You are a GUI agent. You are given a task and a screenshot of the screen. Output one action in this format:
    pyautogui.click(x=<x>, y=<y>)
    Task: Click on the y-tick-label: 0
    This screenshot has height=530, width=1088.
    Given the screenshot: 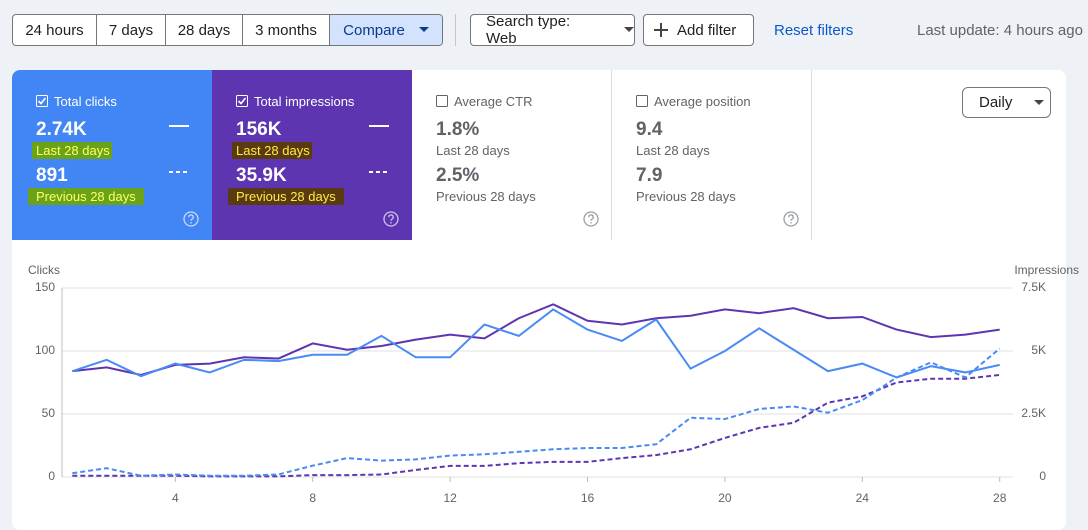 What is the action you would take?
    pyautogui.click(x=51, y=476)
    